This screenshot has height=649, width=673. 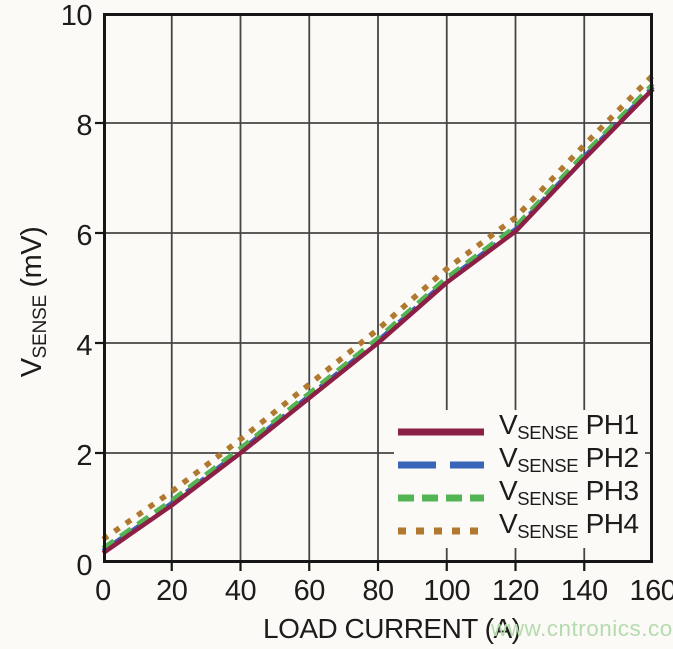 I want to click on x-tick-label: 60, so click(x=309, y=591).